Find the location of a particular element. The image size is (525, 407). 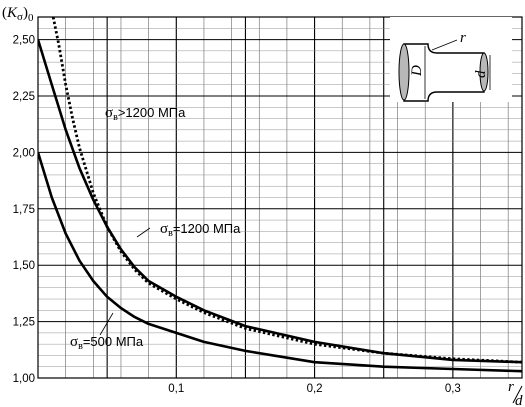

annotation-sigma-500: σв=500 МПа is located at coordinates (107, 343).